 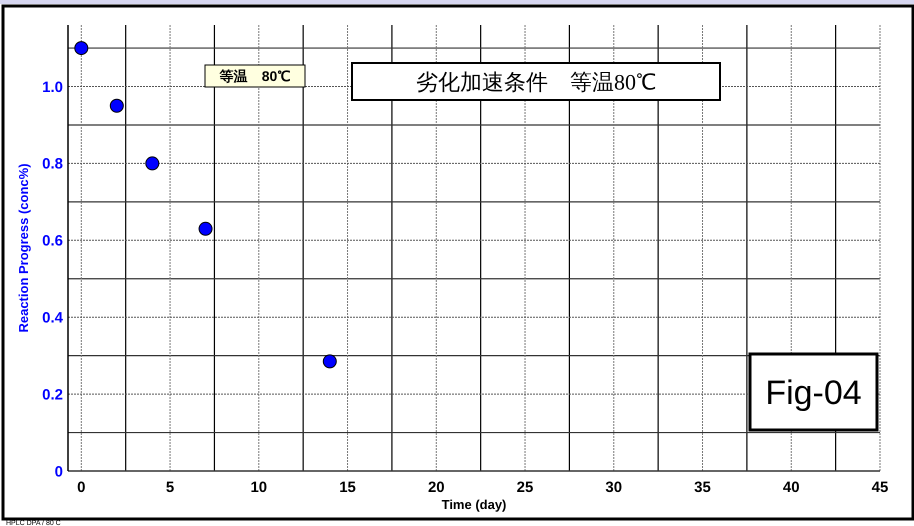 What do you see at coordinates (53, 317) in the screenshot?
I see `y-tick-label: 0.4` at bounding box center [53, 317].